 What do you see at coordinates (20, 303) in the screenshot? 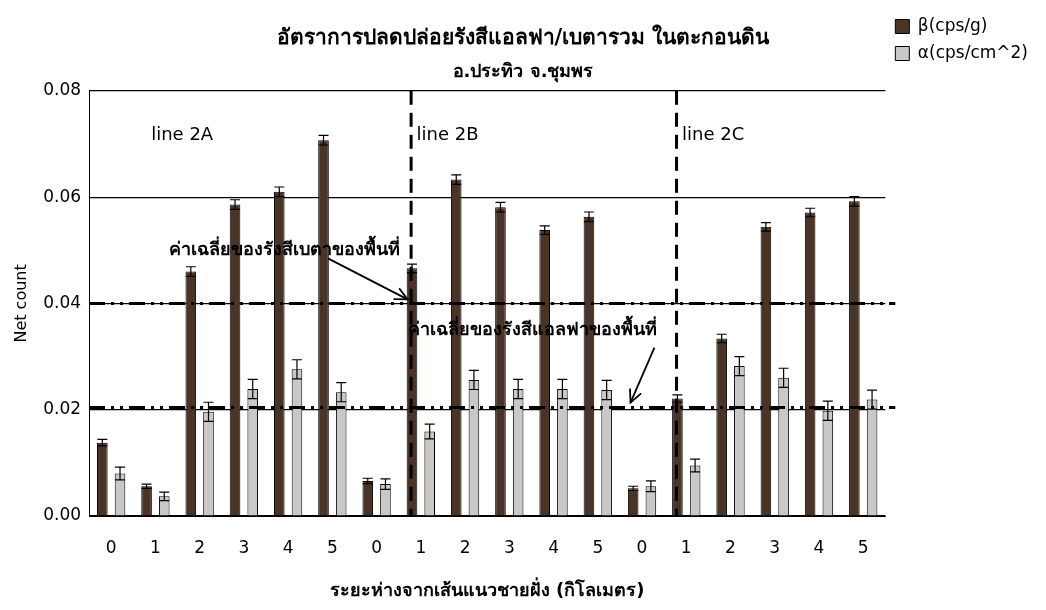
I see `y-axis-title: Net count` at bounding box center [20, 303].